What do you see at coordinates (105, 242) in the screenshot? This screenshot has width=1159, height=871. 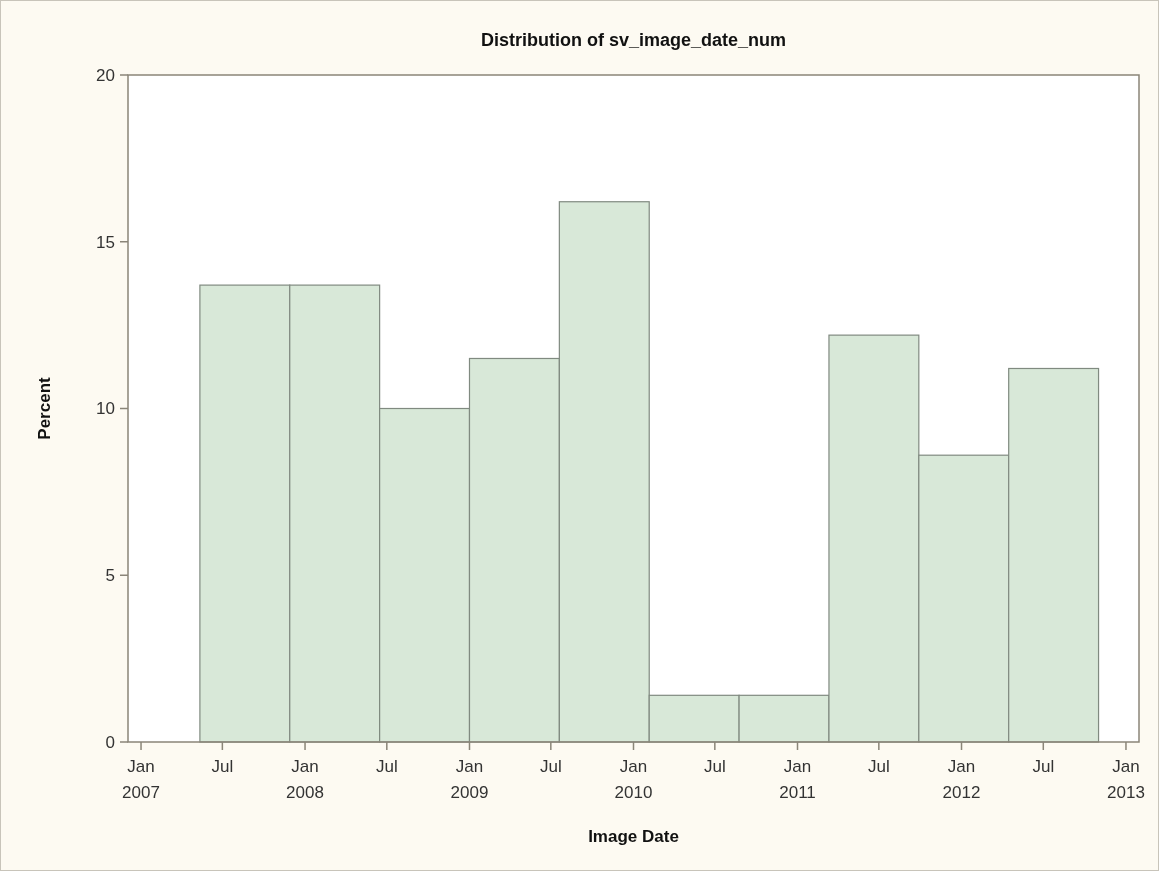 I see `y-tick-label: 15` at bounding box center [105, 242].